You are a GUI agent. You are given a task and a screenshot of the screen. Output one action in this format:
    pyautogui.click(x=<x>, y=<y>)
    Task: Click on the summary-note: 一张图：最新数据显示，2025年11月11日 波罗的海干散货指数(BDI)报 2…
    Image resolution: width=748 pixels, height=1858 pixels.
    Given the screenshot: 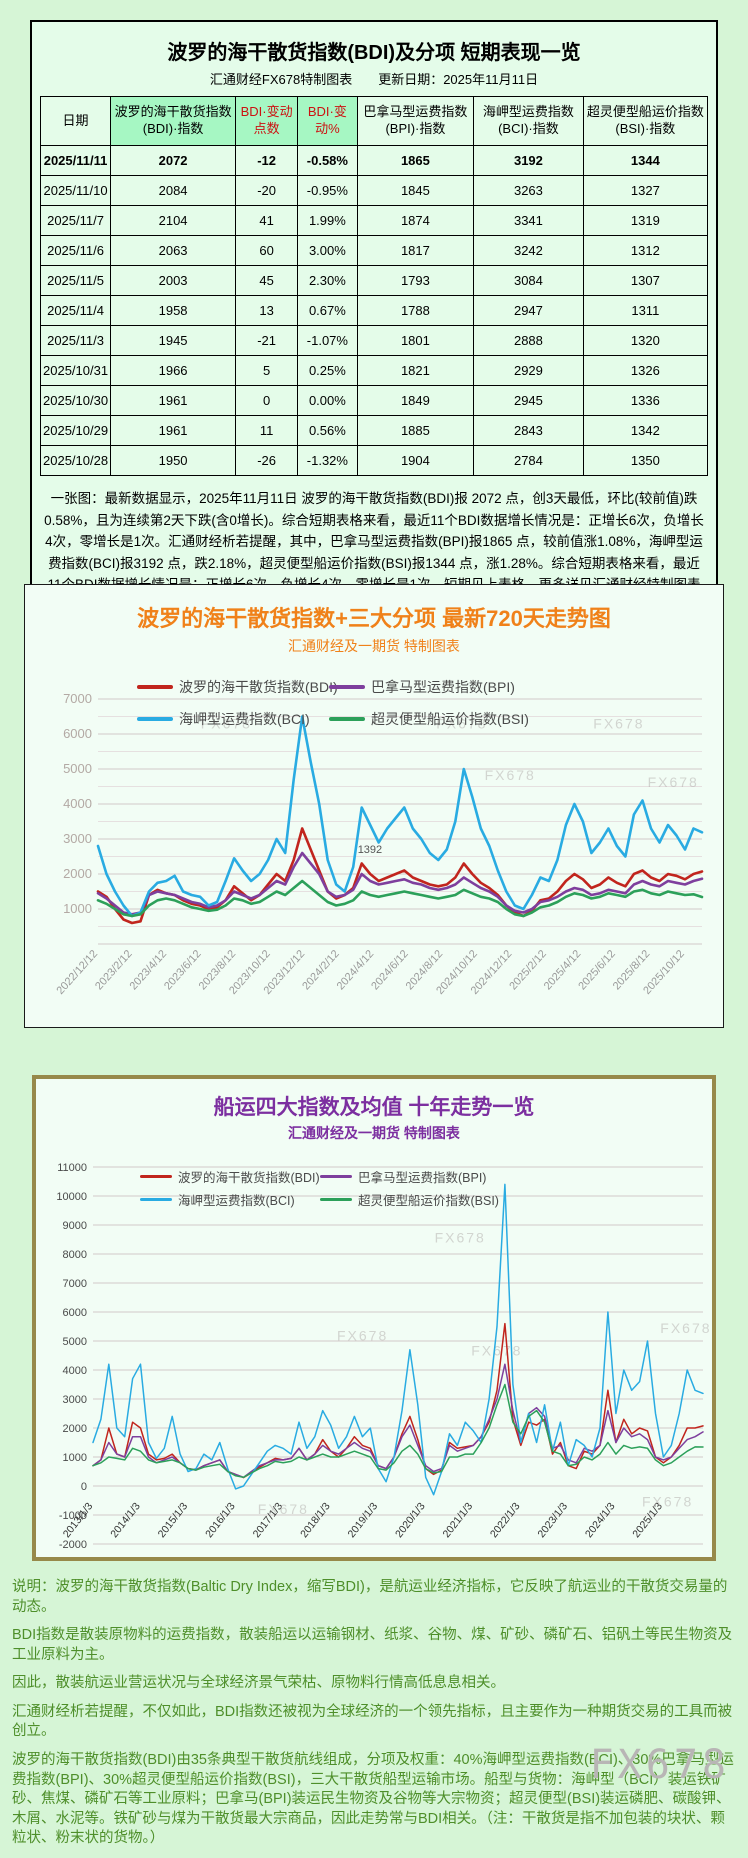 What is the action you would take?
    pyautogui.click(x=374, y=552)
    